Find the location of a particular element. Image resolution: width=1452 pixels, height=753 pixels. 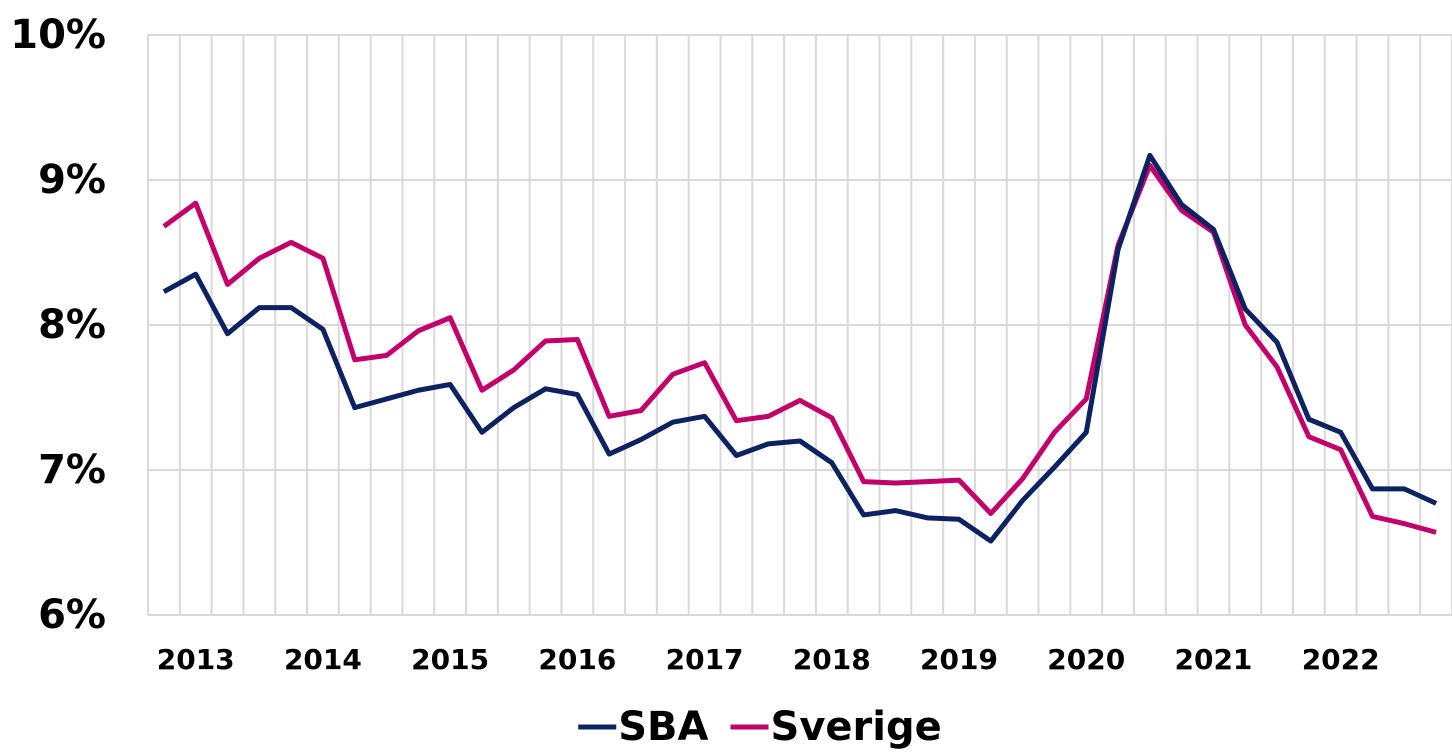

x-tick-label: 2014 is located at coordinates (323, 659).